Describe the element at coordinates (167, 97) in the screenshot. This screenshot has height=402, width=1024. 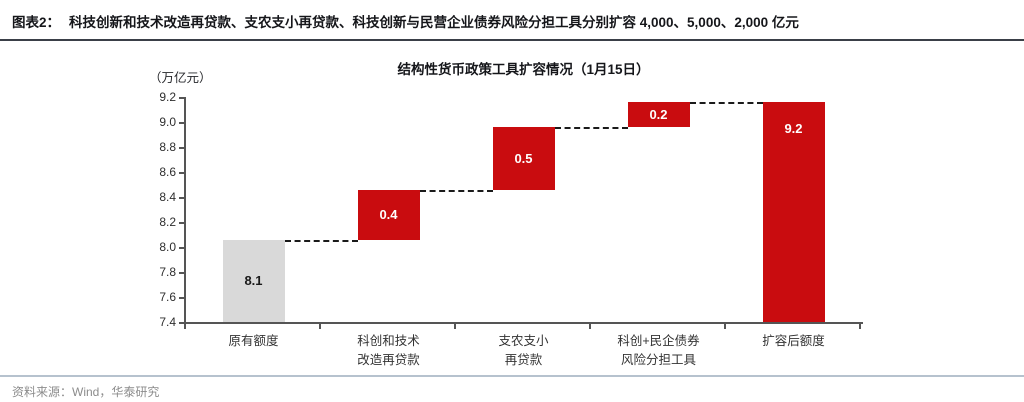
I see `y-axis-tick-label: 9.2` at that location.